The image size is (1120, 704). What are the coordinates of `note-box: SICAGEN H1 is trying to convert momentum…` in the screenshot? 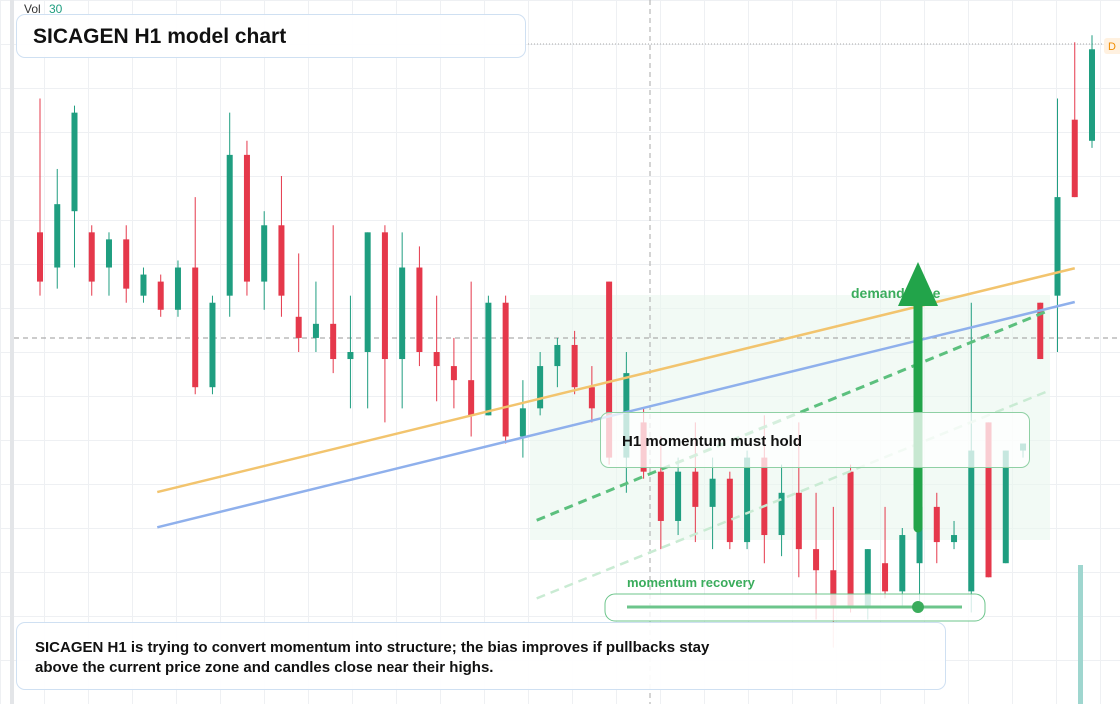 It's located at (481, 656).